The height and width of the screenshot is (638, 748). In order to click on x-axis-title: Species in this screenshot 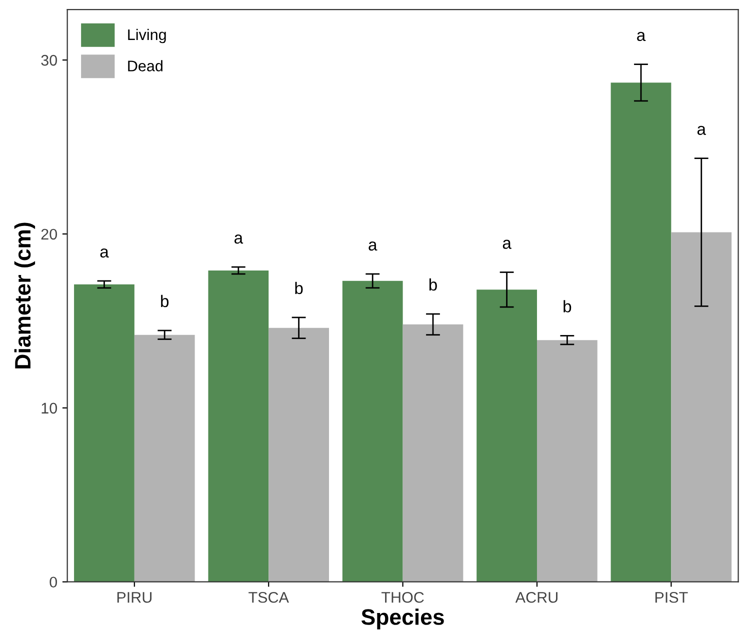, I will do `click(402, 619)`.